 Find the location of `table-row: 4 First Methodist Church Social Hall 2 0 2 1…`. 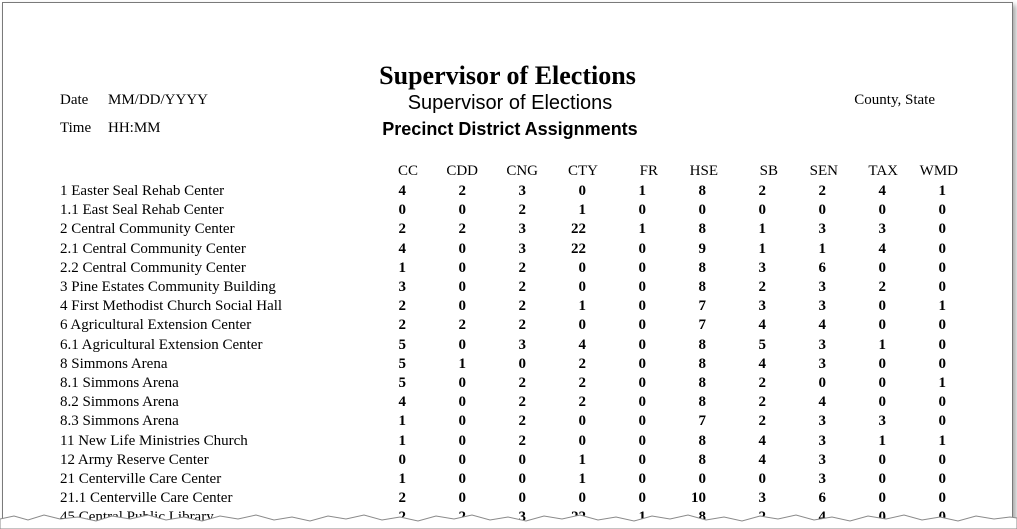

table-row: 4 First Methodist Church Social Hall 2 0 2 1… is located at coordinates (505, 306).